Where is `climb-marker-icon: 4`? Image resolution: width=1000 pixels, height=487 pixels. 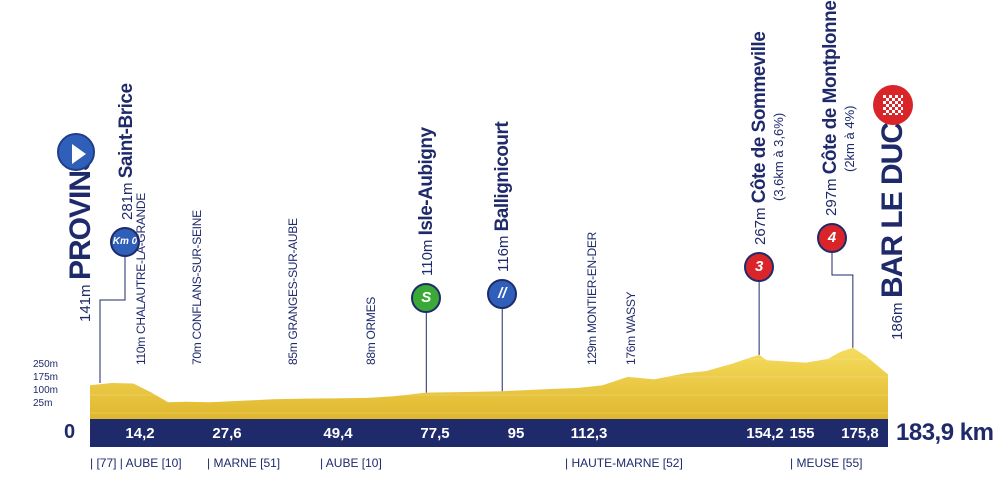 climb-marker-icon: 4 is located at coordinates (832, 238).